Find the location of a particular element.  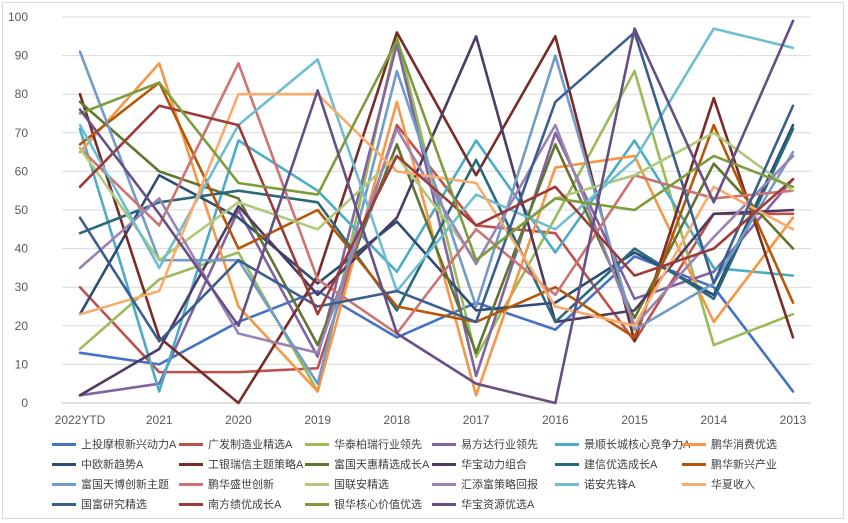

legend-item: 鹏华盛世创新 is located at coordinates (226, 484).